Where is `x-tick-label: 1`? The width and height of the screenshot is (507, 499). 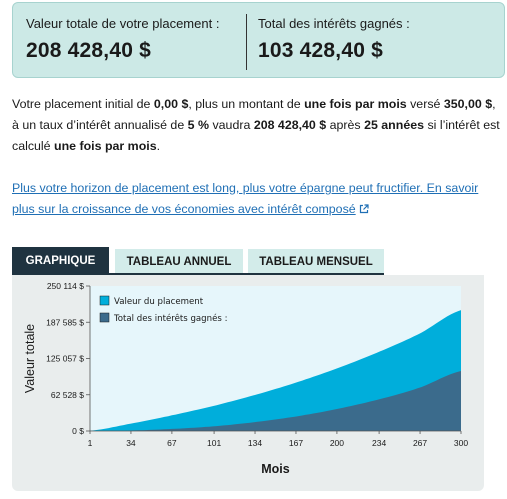
x-tick-label: 1 is located at coordinates (90, 443).